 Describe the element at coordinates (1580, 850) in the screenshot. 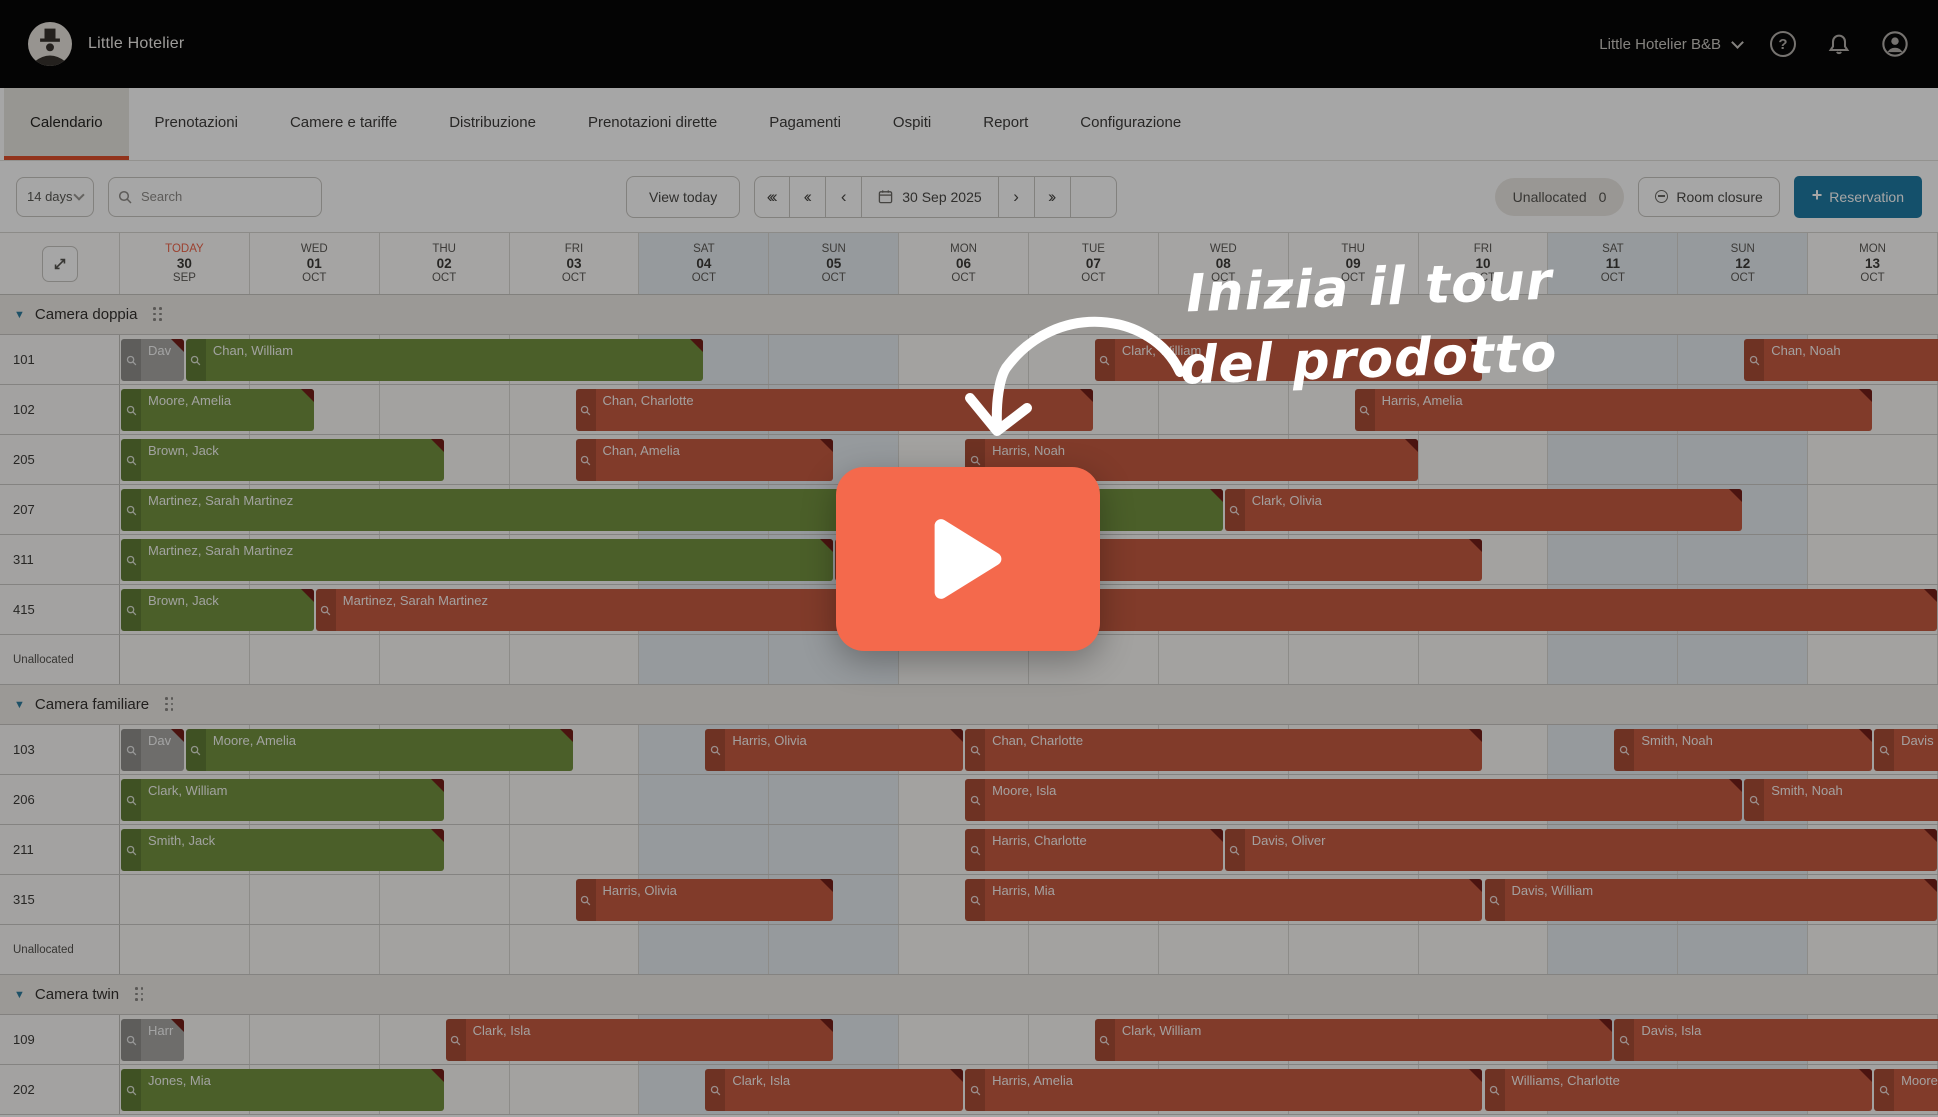

I see `reservation-bar: Davis, Oliver` at that location.